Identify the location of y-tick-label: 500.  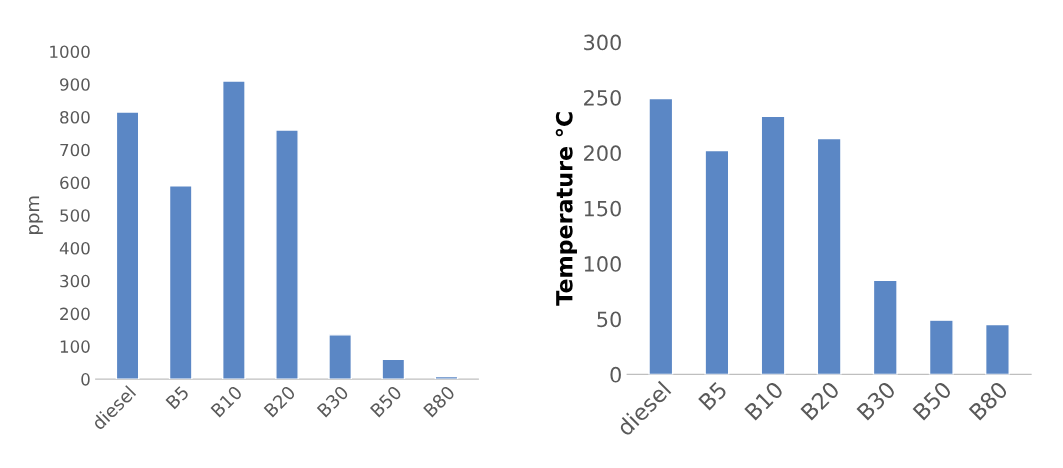
(75, 215).